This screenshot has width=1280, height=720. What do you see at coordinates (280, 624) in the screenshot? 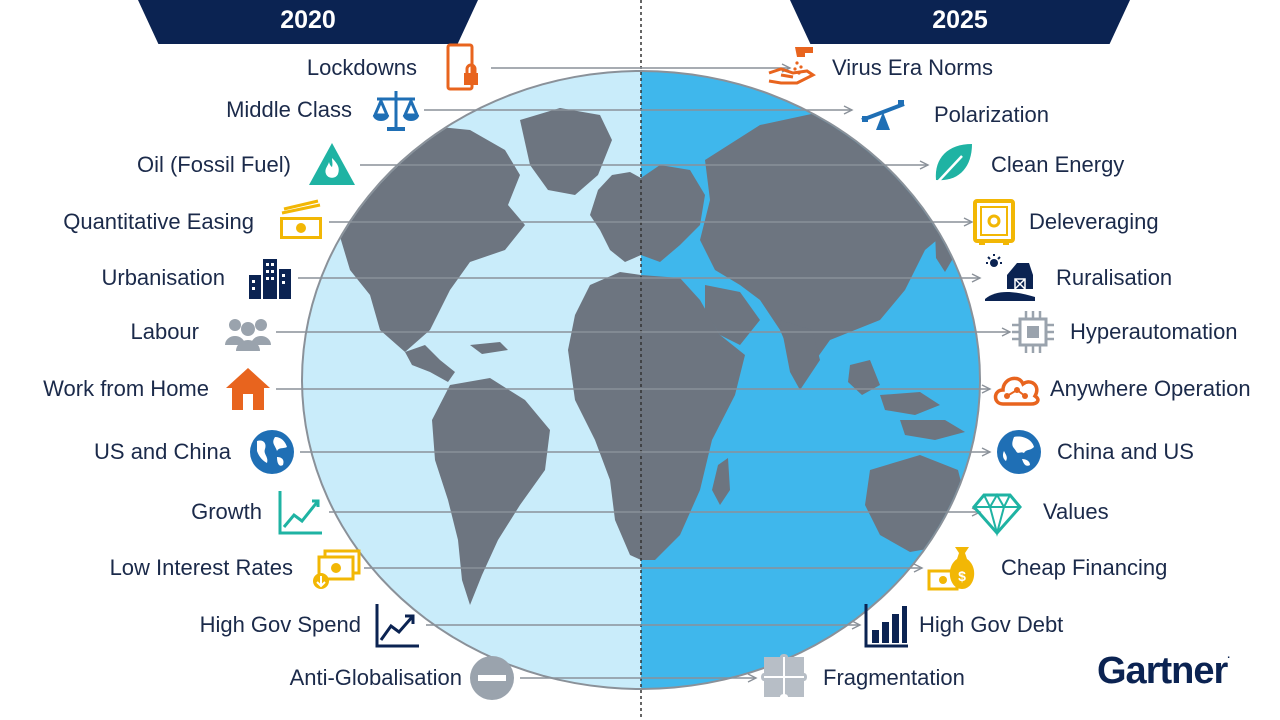
I see `trend-2020-label: High Gov Spend` at bounding box center [280, 624].